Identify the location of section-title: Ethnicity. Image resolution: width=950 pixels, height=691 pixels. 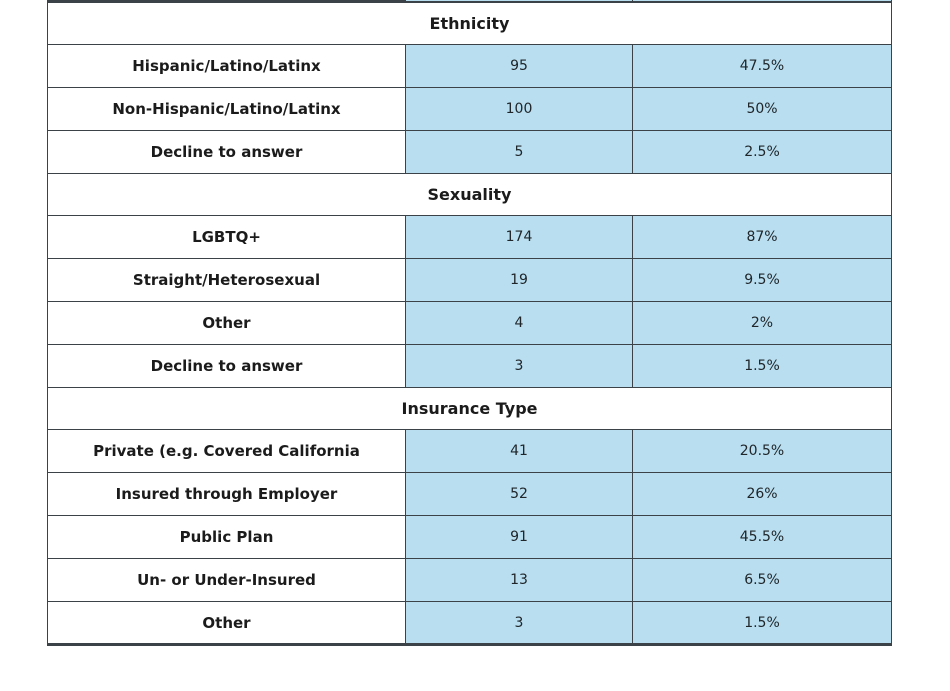
(469, 23).